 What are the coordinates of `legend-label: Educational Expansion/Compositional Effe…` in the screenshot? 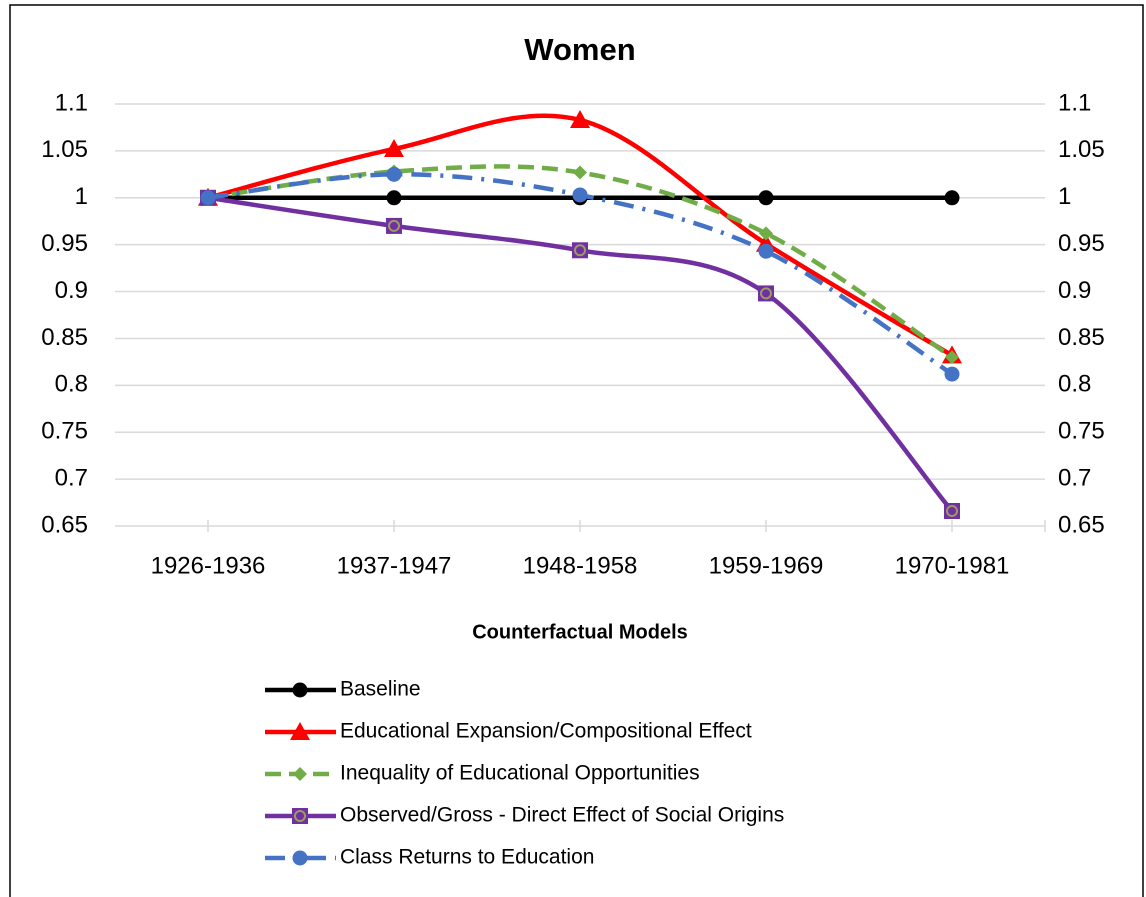 It's located at (546, 731).